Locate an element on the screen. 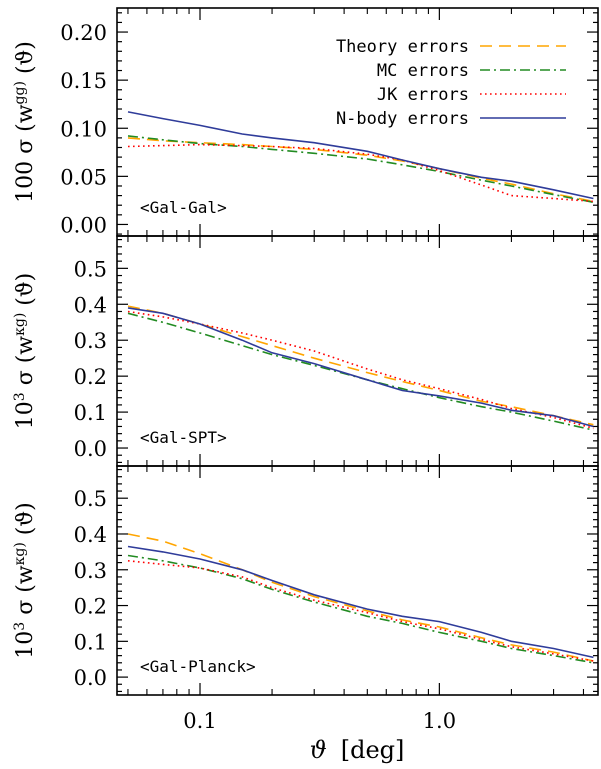 This screenshot has width=601, height=769. x-tick-label: 1.0 is located at coordinates (439, 721).